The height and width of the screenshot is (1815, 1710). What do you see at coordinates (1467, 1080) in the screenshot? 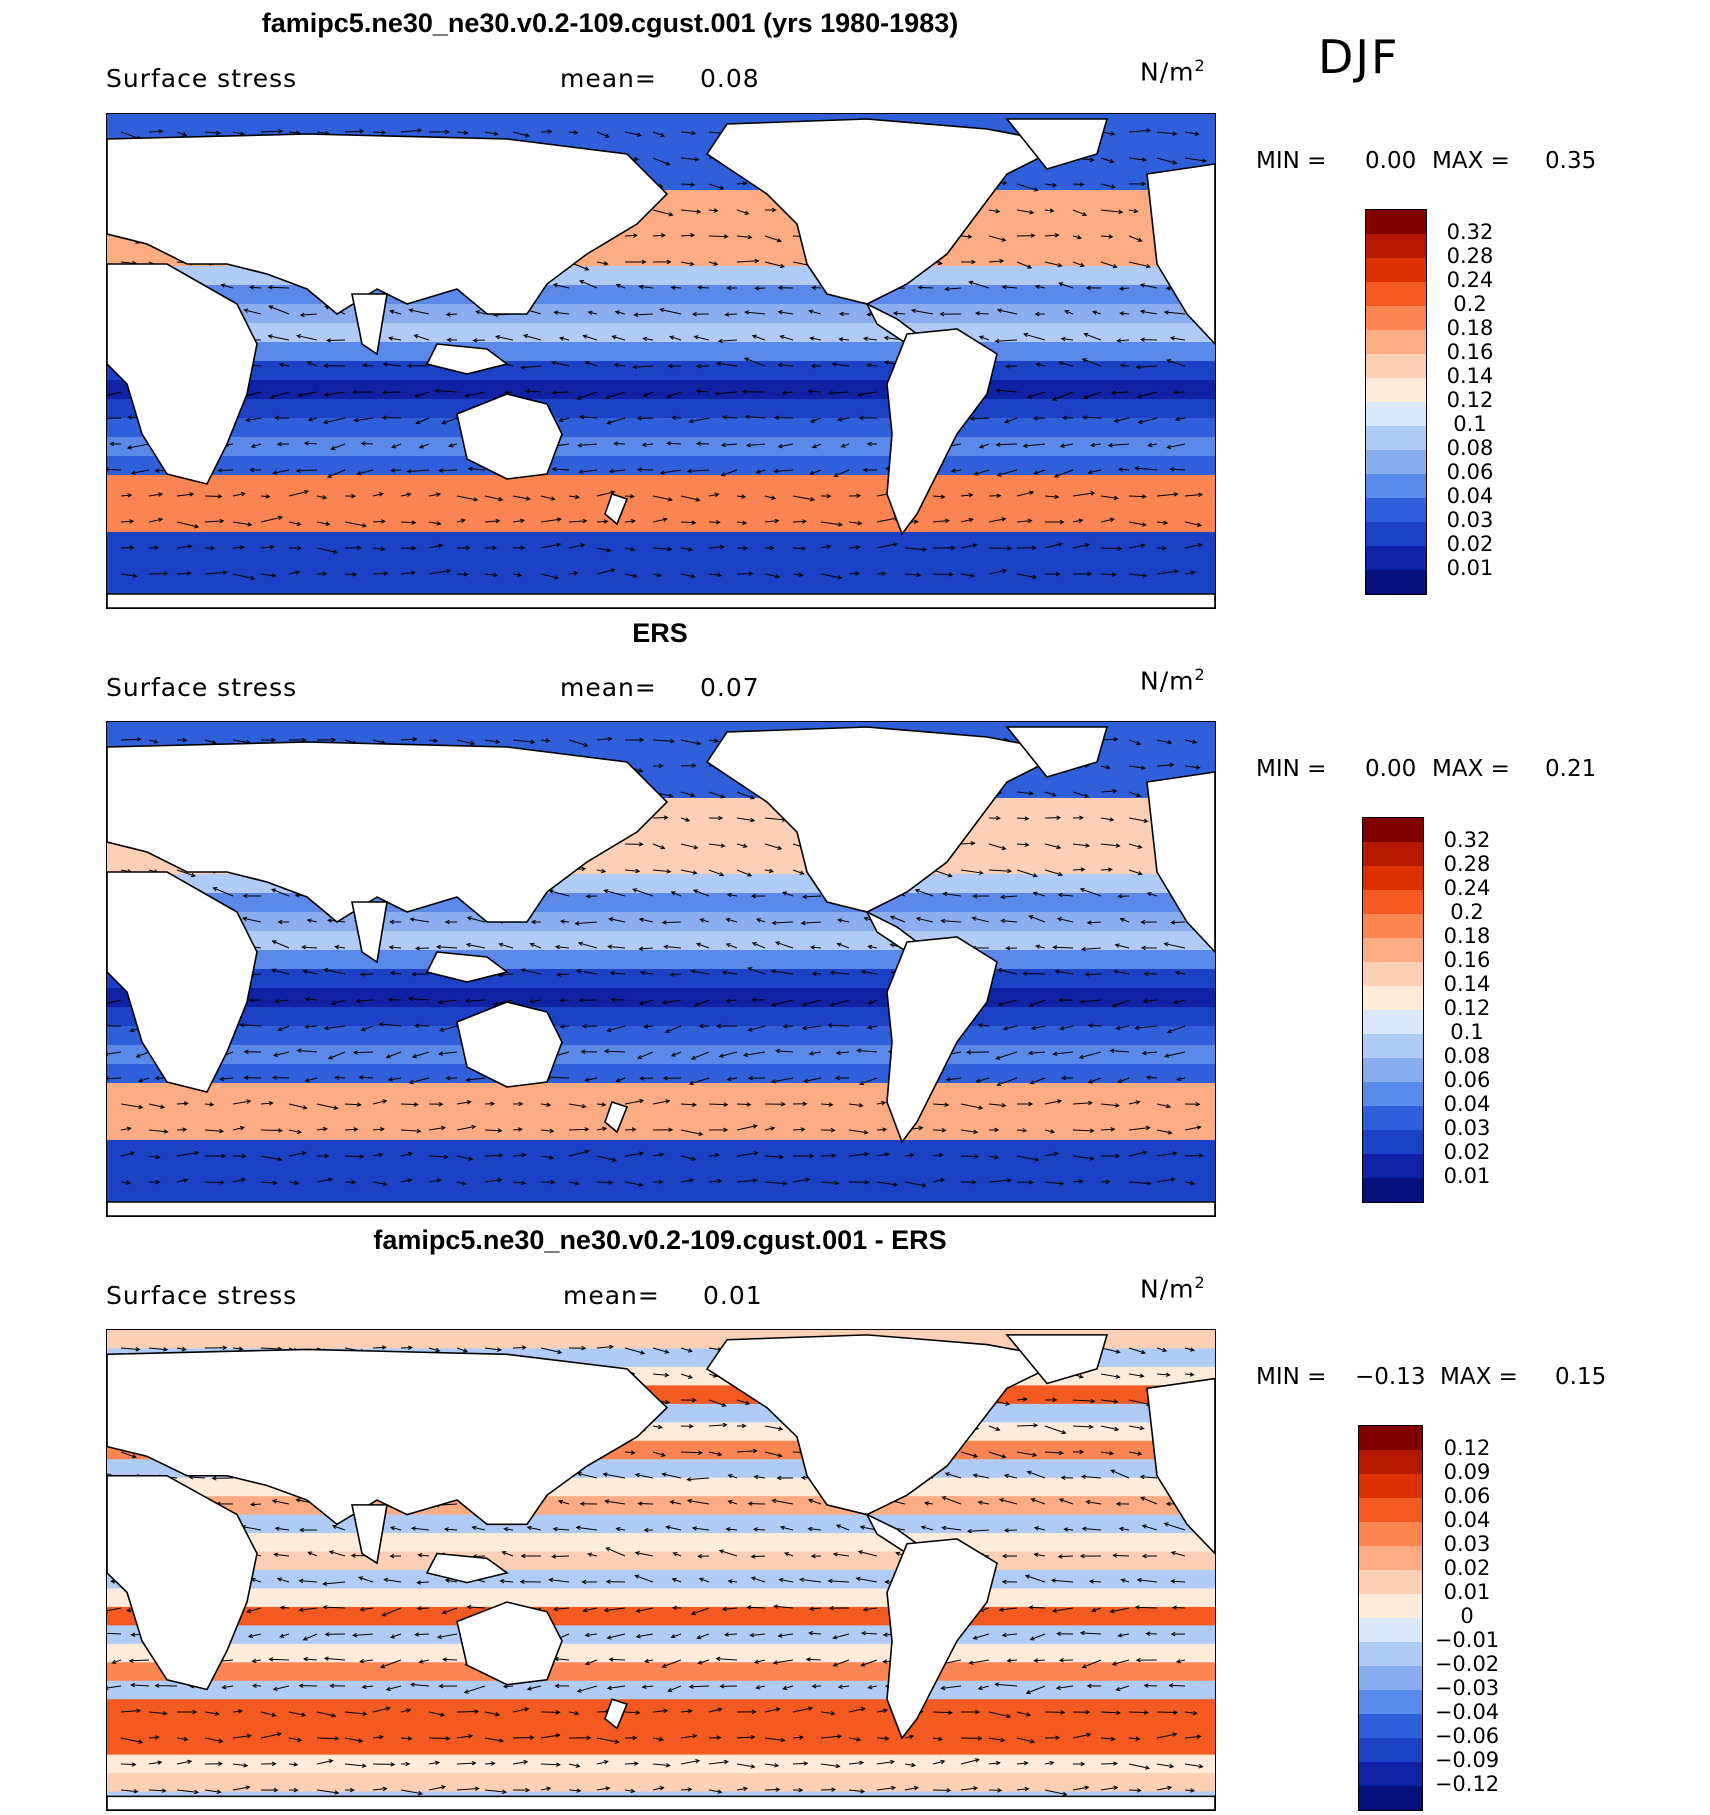
I see `colorbar-tick-label: 0.06` at bounding box center [1467, 1080].